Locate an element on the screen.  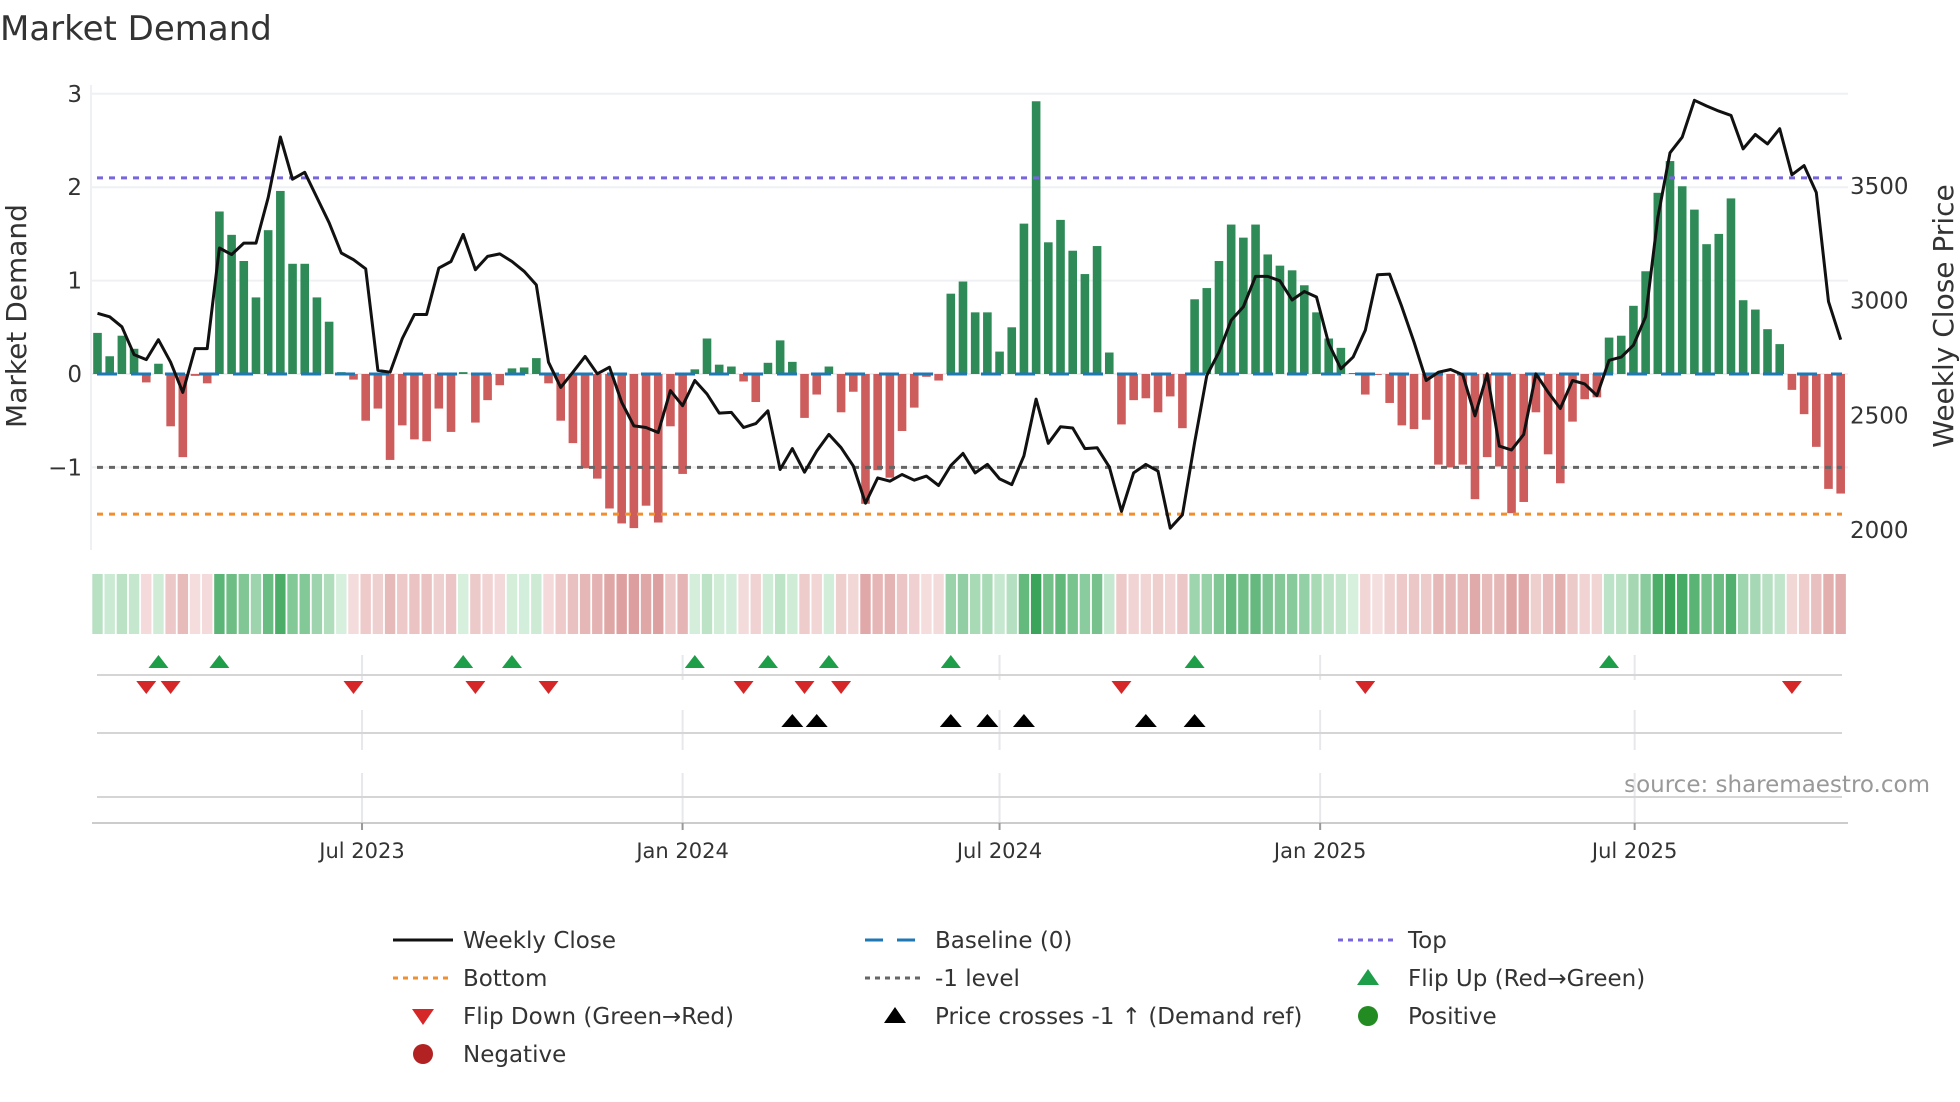
legend-item: Flip Up (Red→Green) is located at coordinates (1501, 979).